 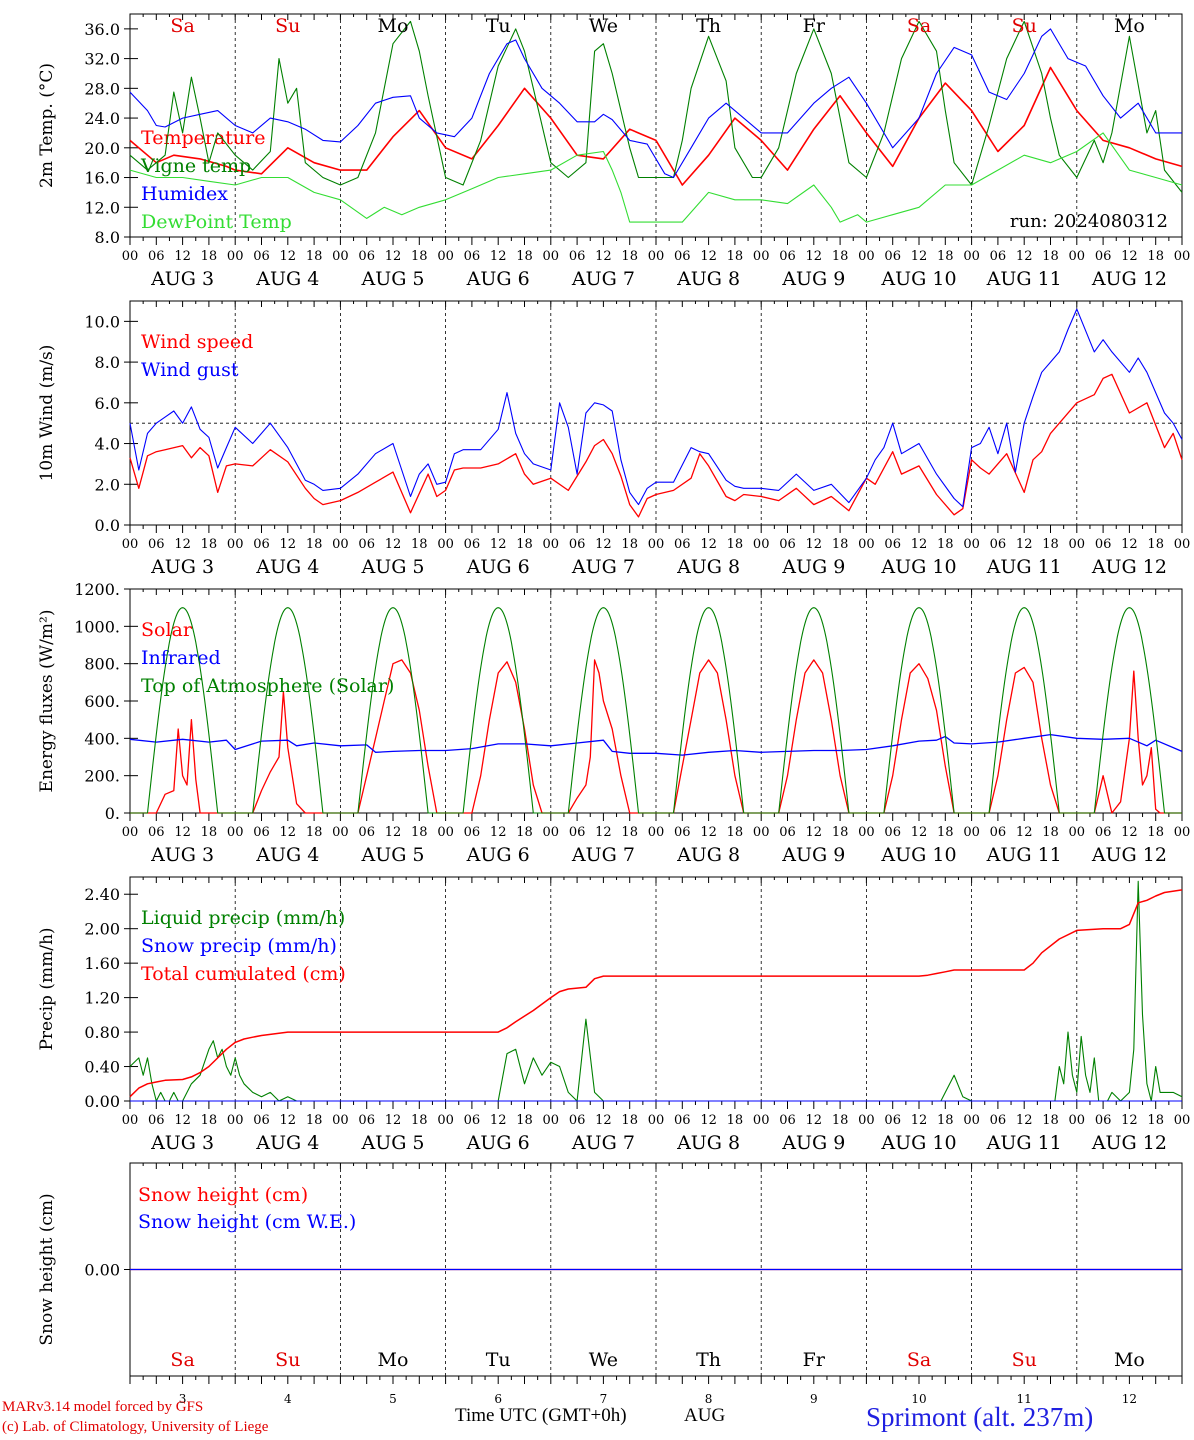 I want to click on y-tick-label: 36.0, so click(x=102, y=29).